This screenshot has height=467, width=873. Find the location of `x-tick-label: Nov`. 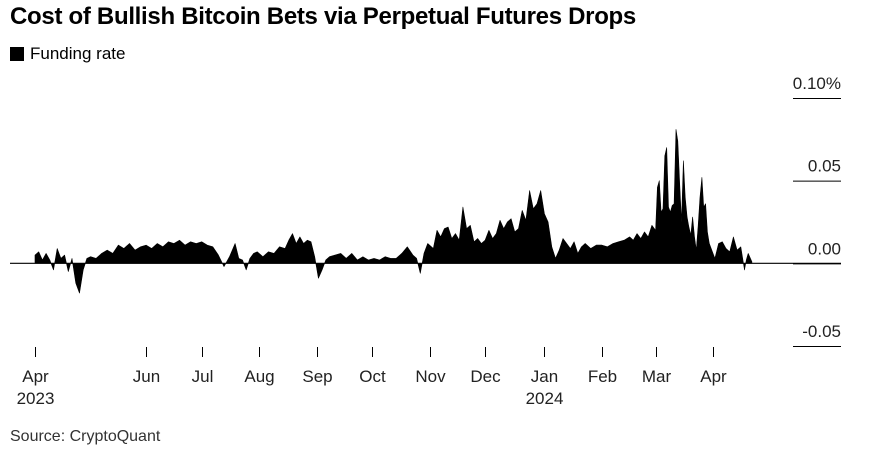

x-tick-label: Nov is located at coordinates (430, 376).